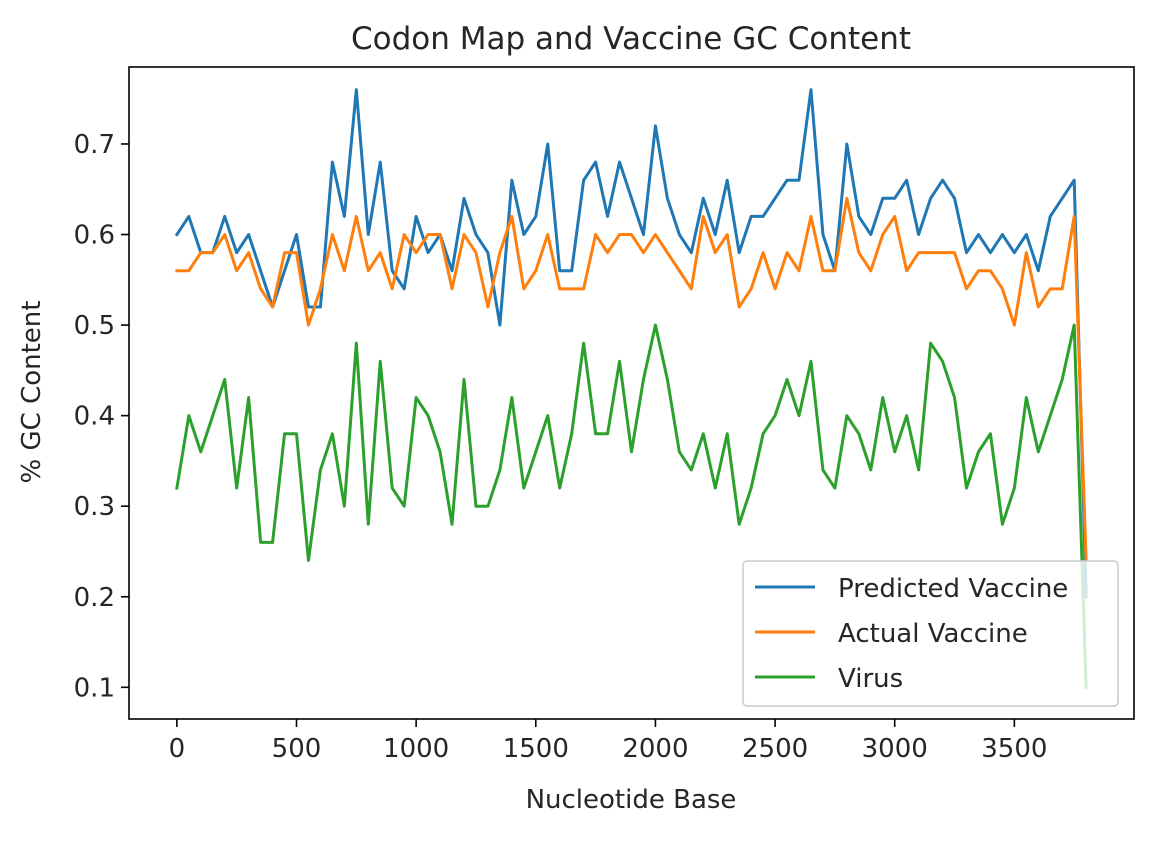 The image size is (1151, 843). Describe the element at coordinates (608, 741) in the screenshot. I see `x-axis: 0 500 1000 1500 2000 2500 3000 3500` at that location.